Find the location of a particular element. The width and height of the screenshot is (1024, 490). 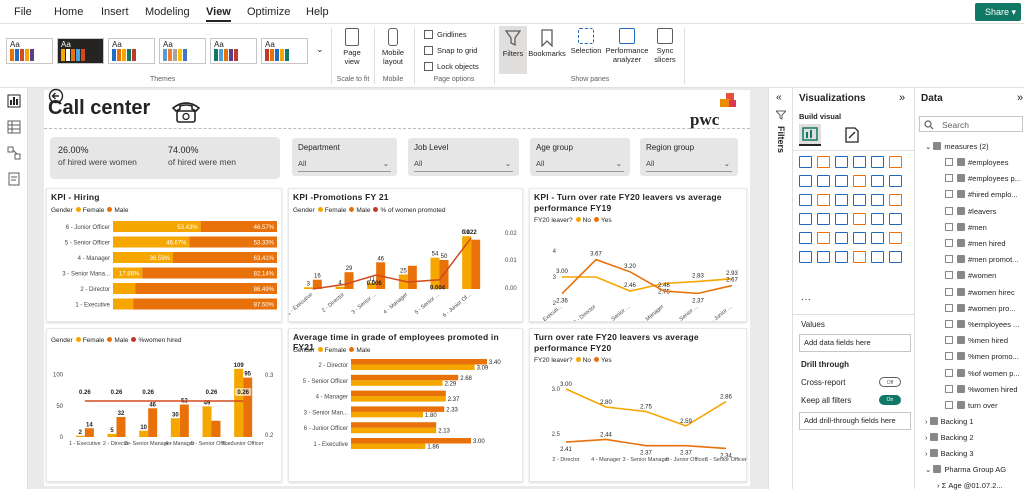

clustered-bar-icon is located at coordinates (841, 162).